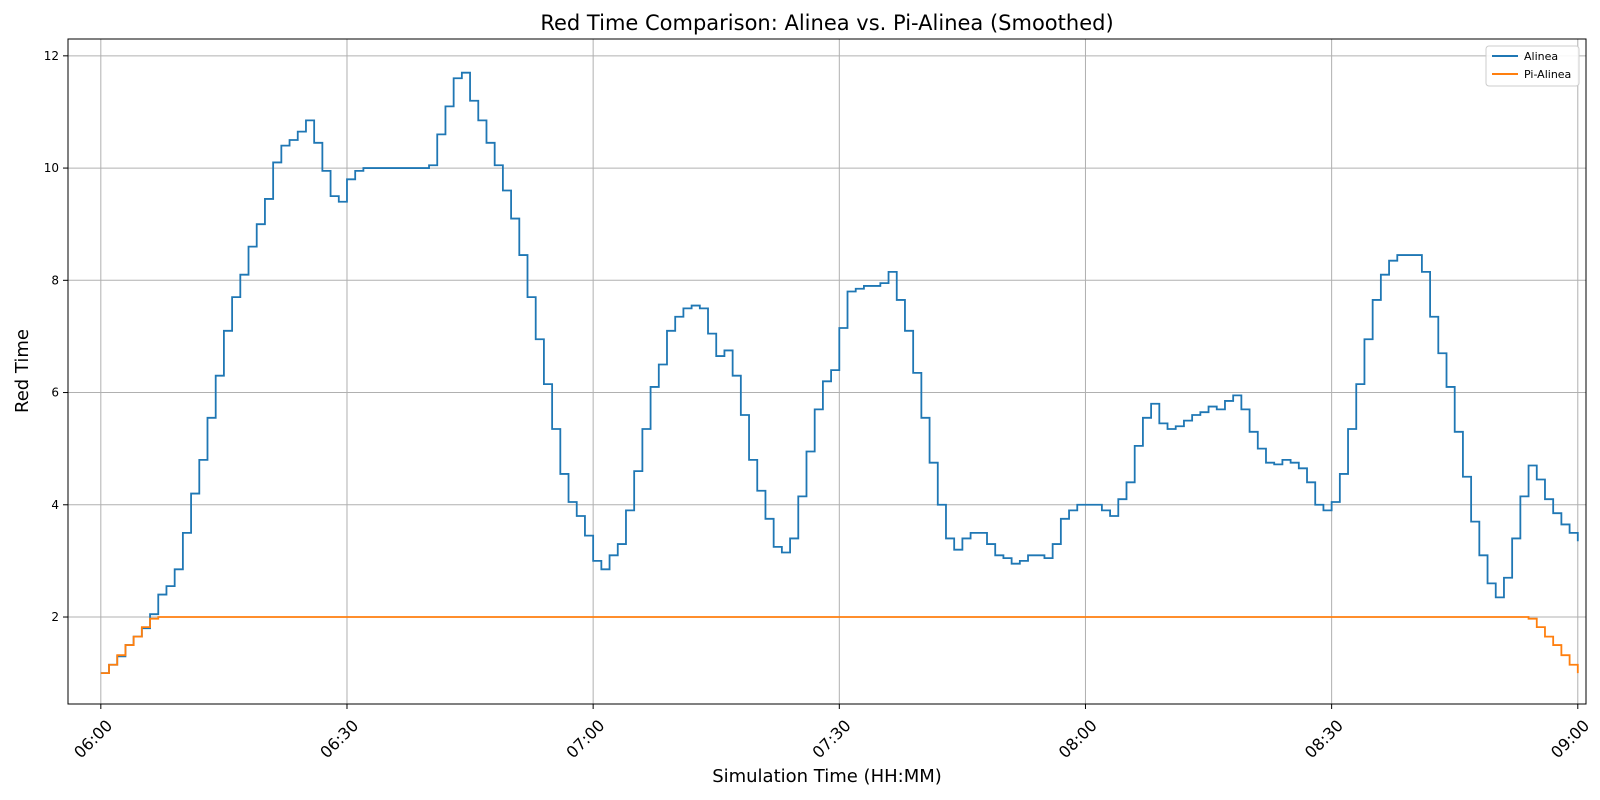 The width and height of the screenshot is (1600, 800). Describe the element at coordinates (55, 617) in the screenshot. I see `y-tick-label: 2` at that location.